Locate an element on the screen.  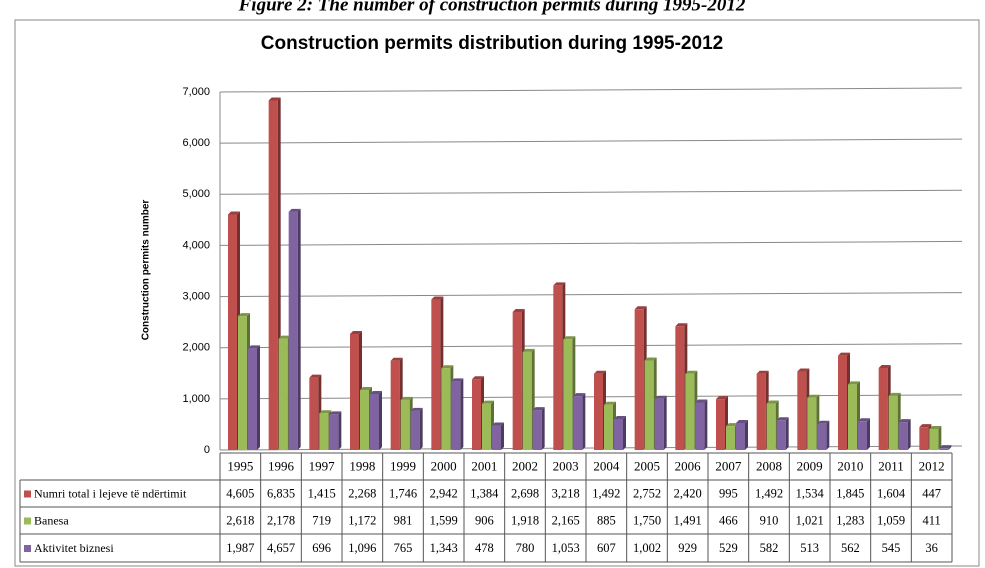
table-value: 529 is located at coordinates (728, 548).